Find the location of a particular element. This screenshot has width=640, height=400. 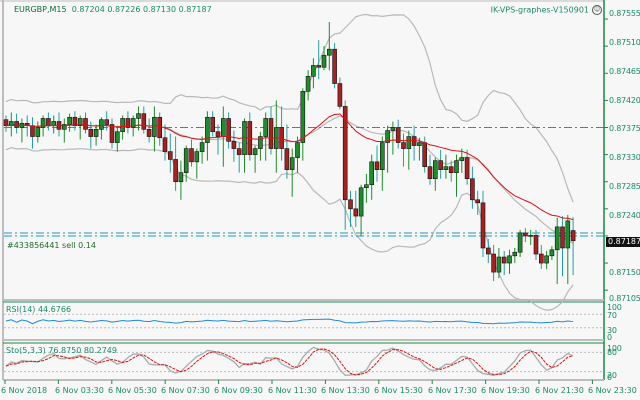

price-tick: 0.87510 is located at coordinates (624, 42).